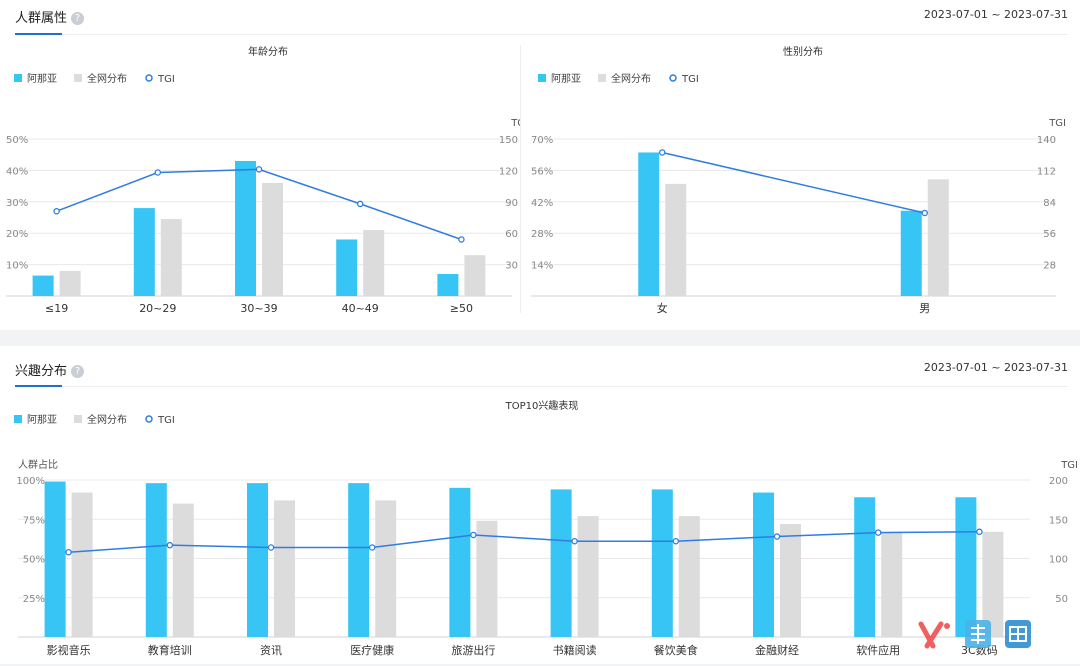 This screenshot has height=666, width=1080. Describe the element at coordinates (34, 520) in the screenshot. I see `y-tick-label-left: 75%` at that location.